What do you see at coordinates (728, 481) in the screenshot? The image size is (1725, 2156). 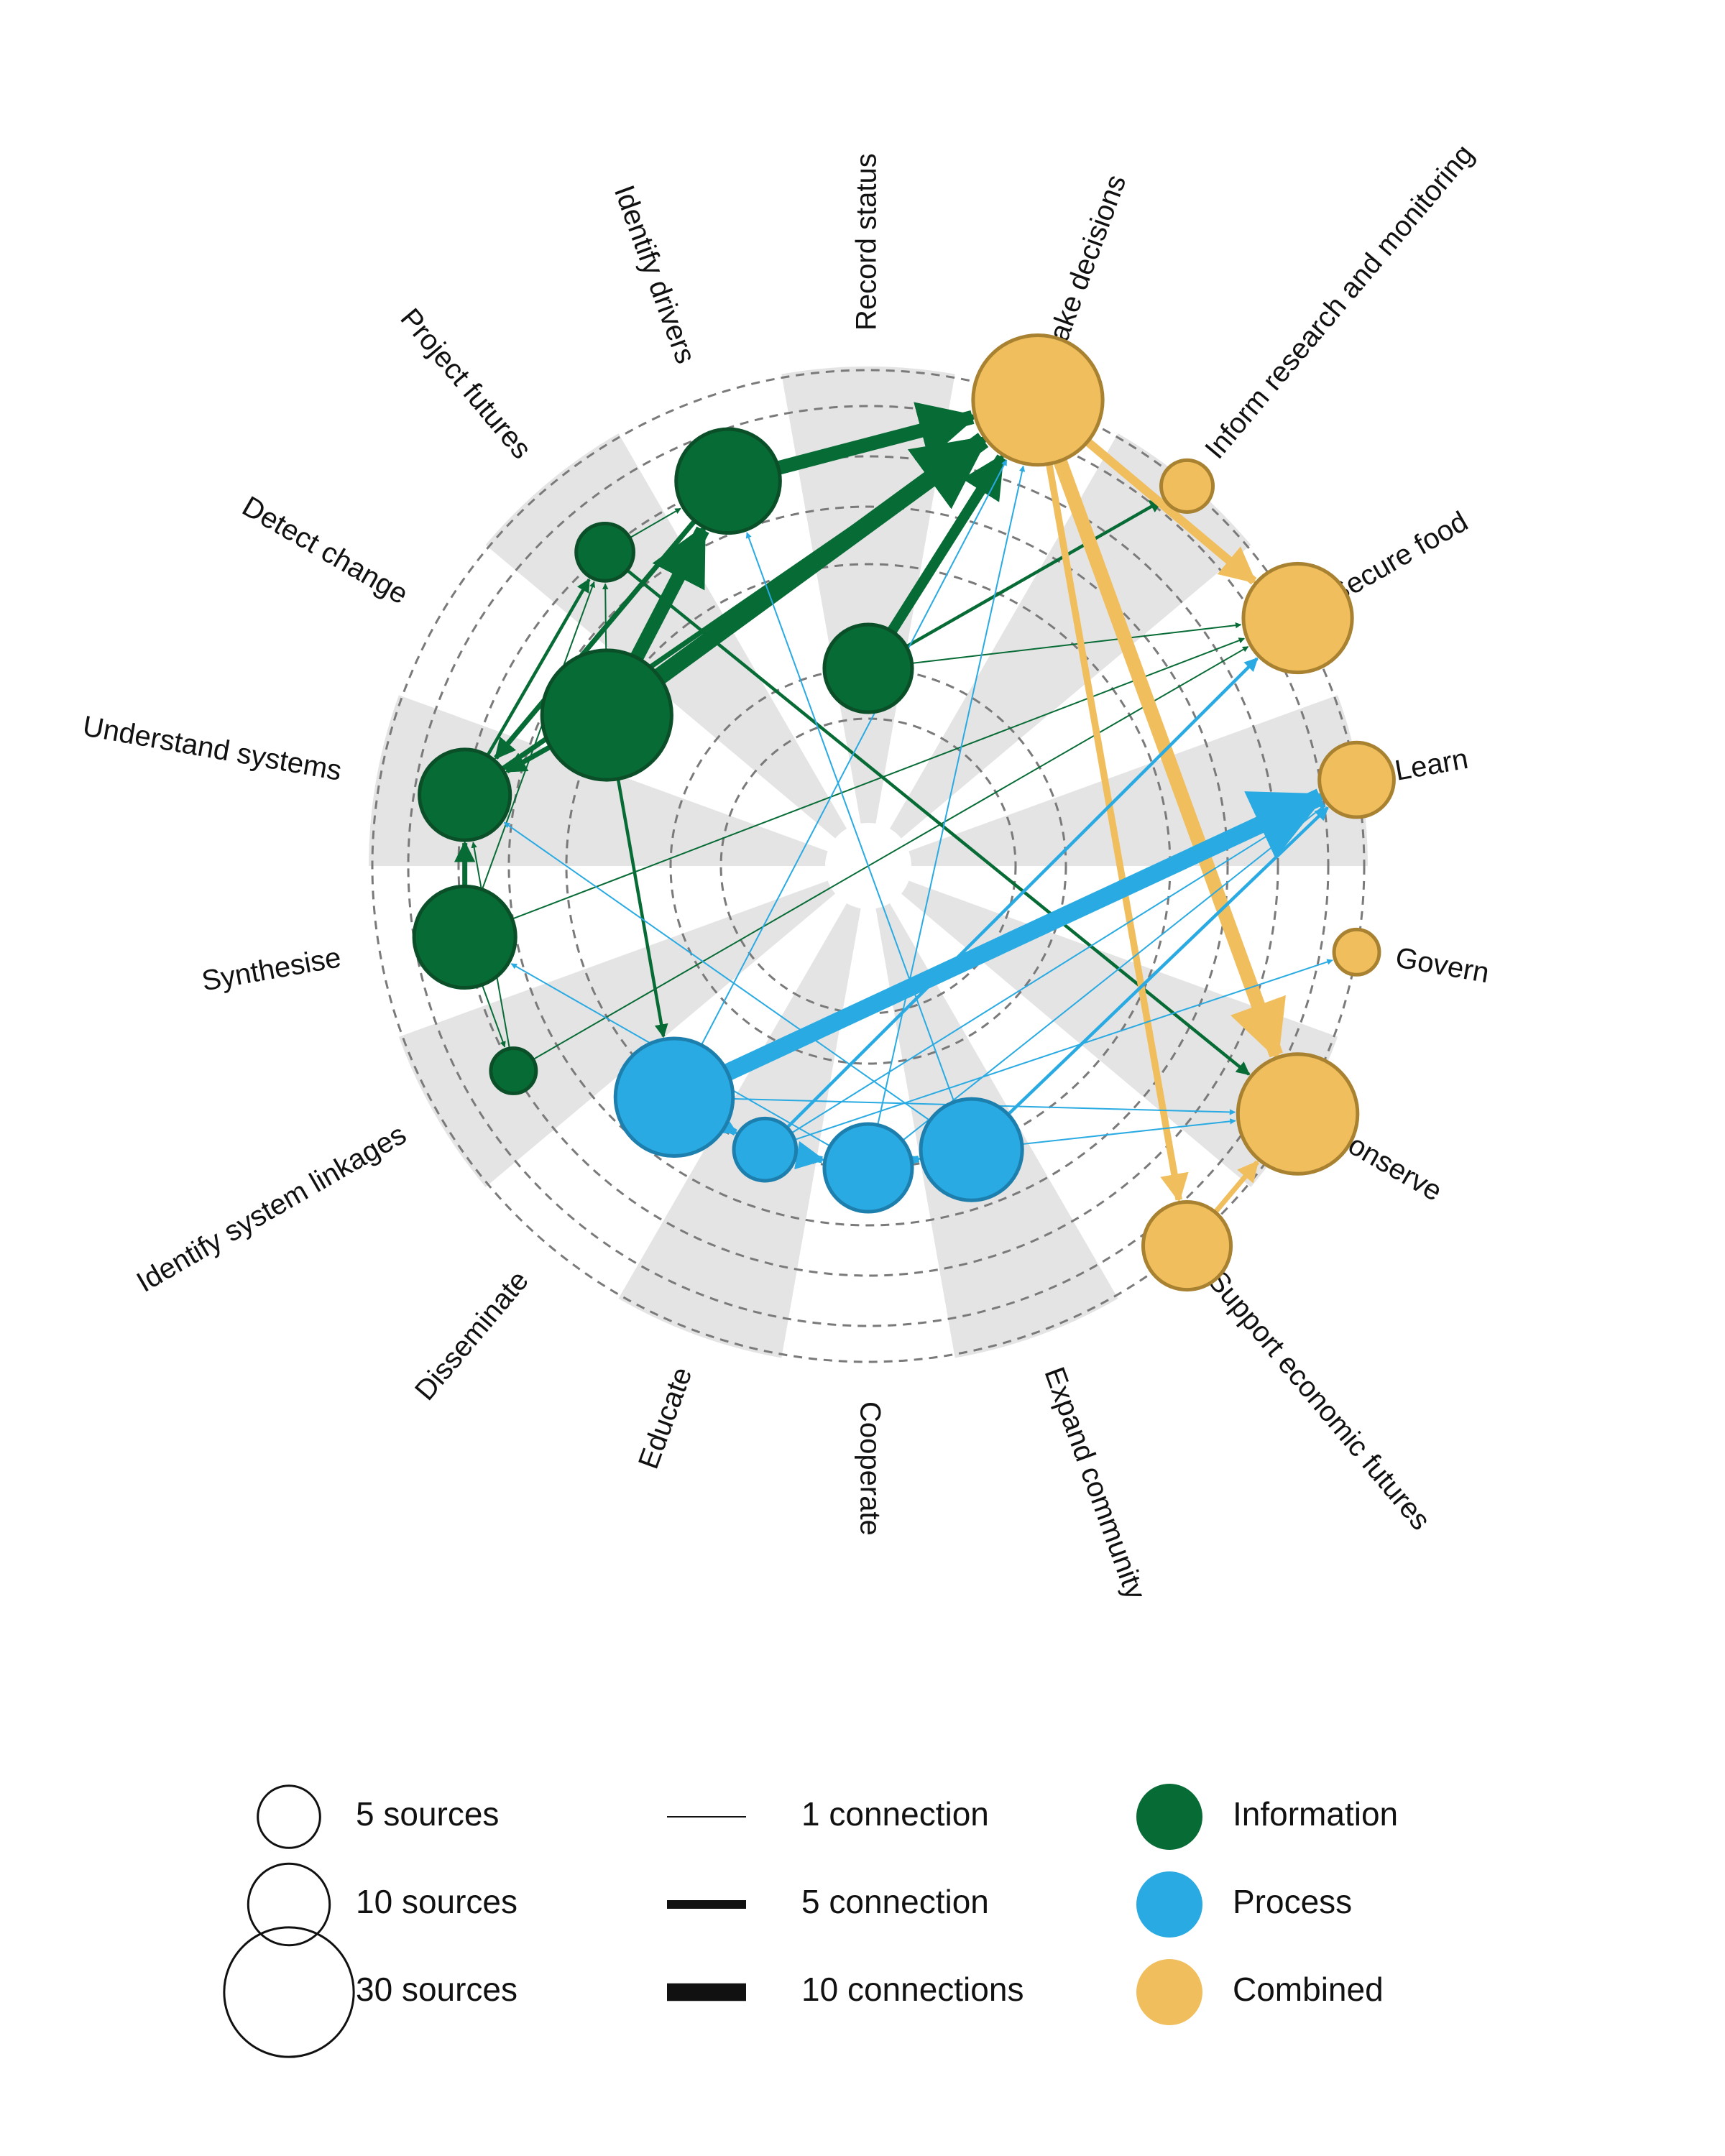 I see `node-identify-drivers` at bounding box center [728, 481].